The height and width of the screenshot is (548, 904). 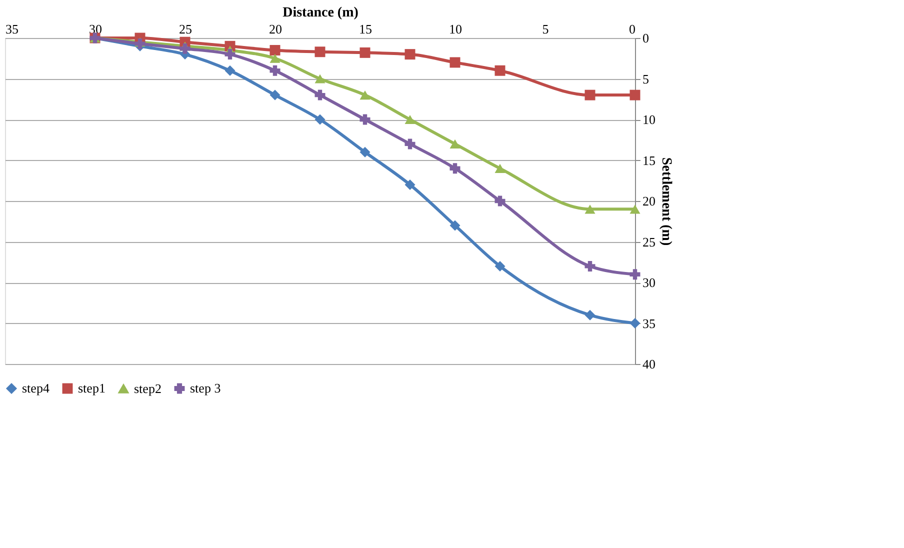 What do you see at coordinates (185, 29) in the screenshot?
I see `x-tick-label: 25` at bounding box center [185, 29].